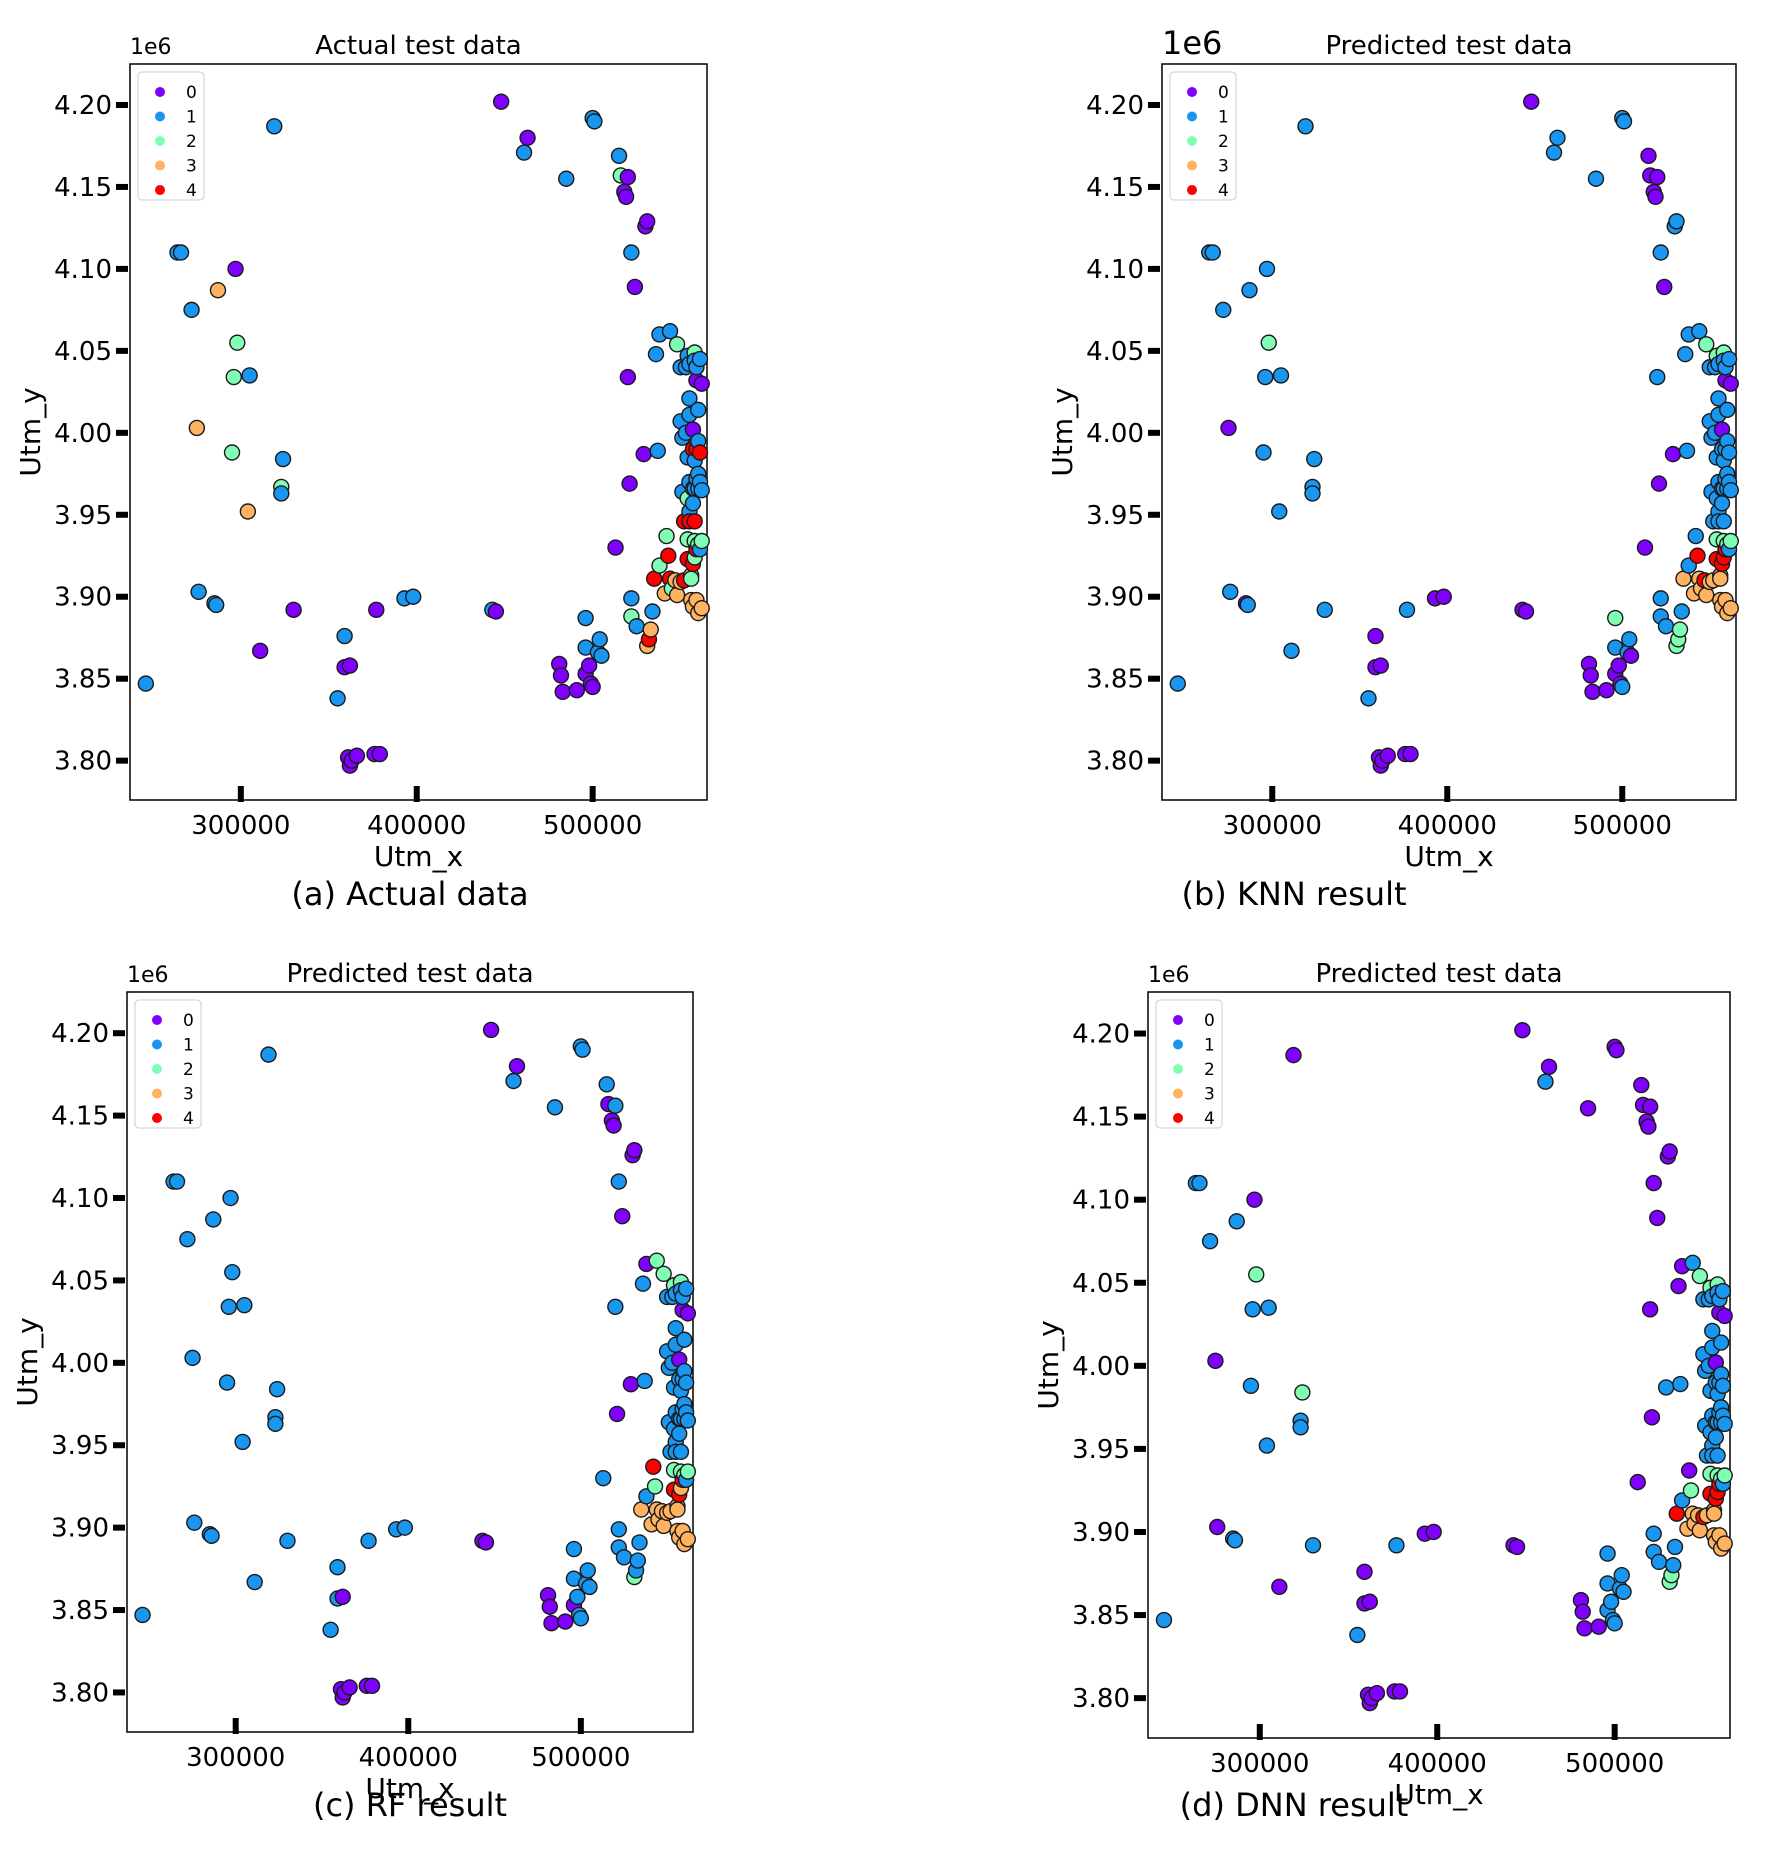  What do you see at coordinates (1448, 856) in the screenshot?
I see `x-axis-label: Utm_x` at bounding box center [1448, 856].